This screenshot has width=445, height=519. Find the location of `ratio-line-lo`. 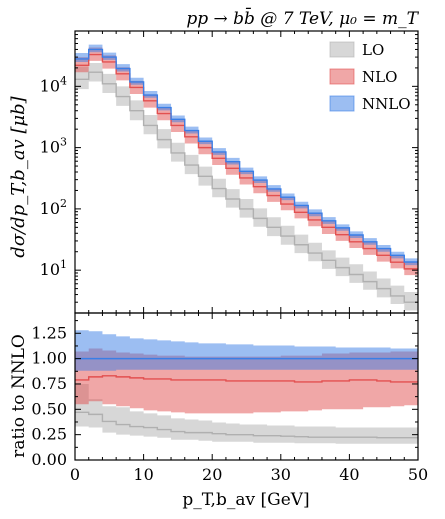

ratio-line-lo is located at coordinates (246, 425).